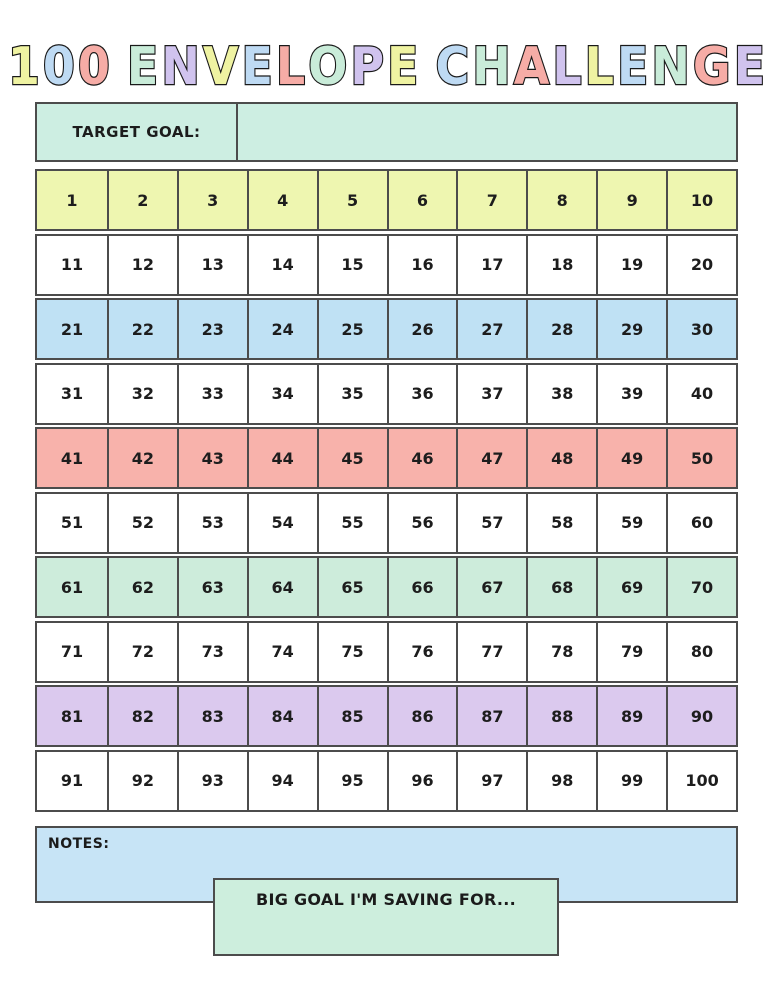  What do you see at coordinates (72, 200) in the screenshot?
I see `envelope-cell-1: 1` at bounding box center [72, 200].